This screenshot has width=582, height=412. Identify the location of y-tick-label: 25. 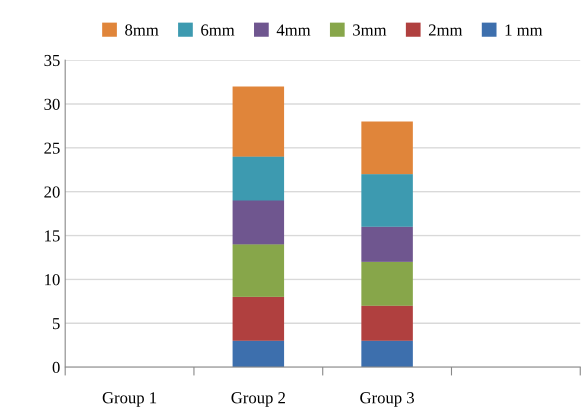
(52, 148).